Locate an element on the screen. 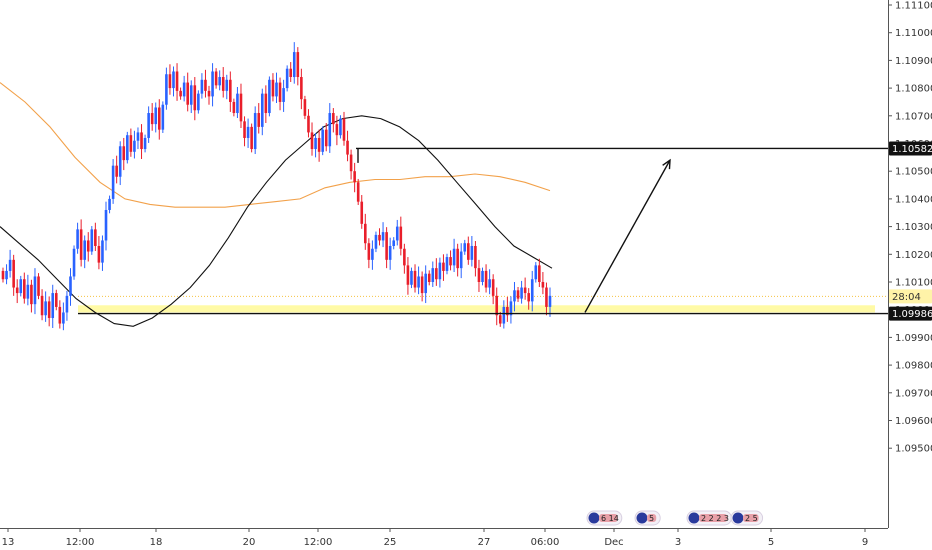 The width and height of the screenshot is (932, 550). price-tag is located at coordinates (910, 148).